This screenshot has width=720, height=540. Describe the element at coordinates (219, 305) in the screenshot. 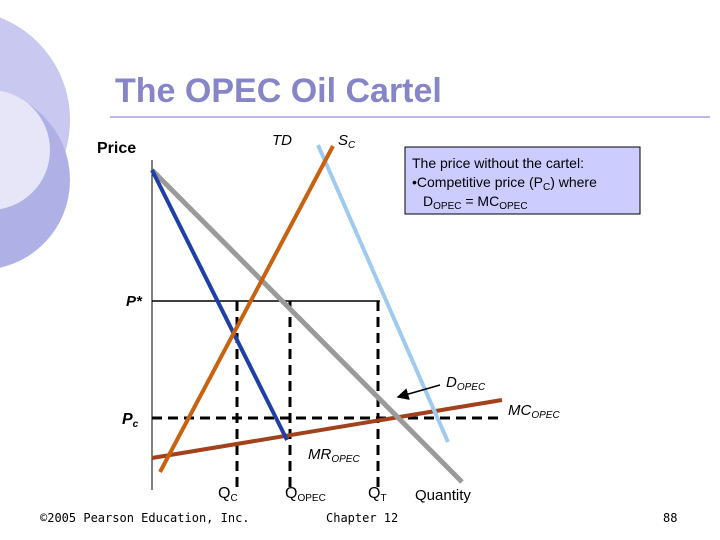

I see `mr-opec-curve` at that location.